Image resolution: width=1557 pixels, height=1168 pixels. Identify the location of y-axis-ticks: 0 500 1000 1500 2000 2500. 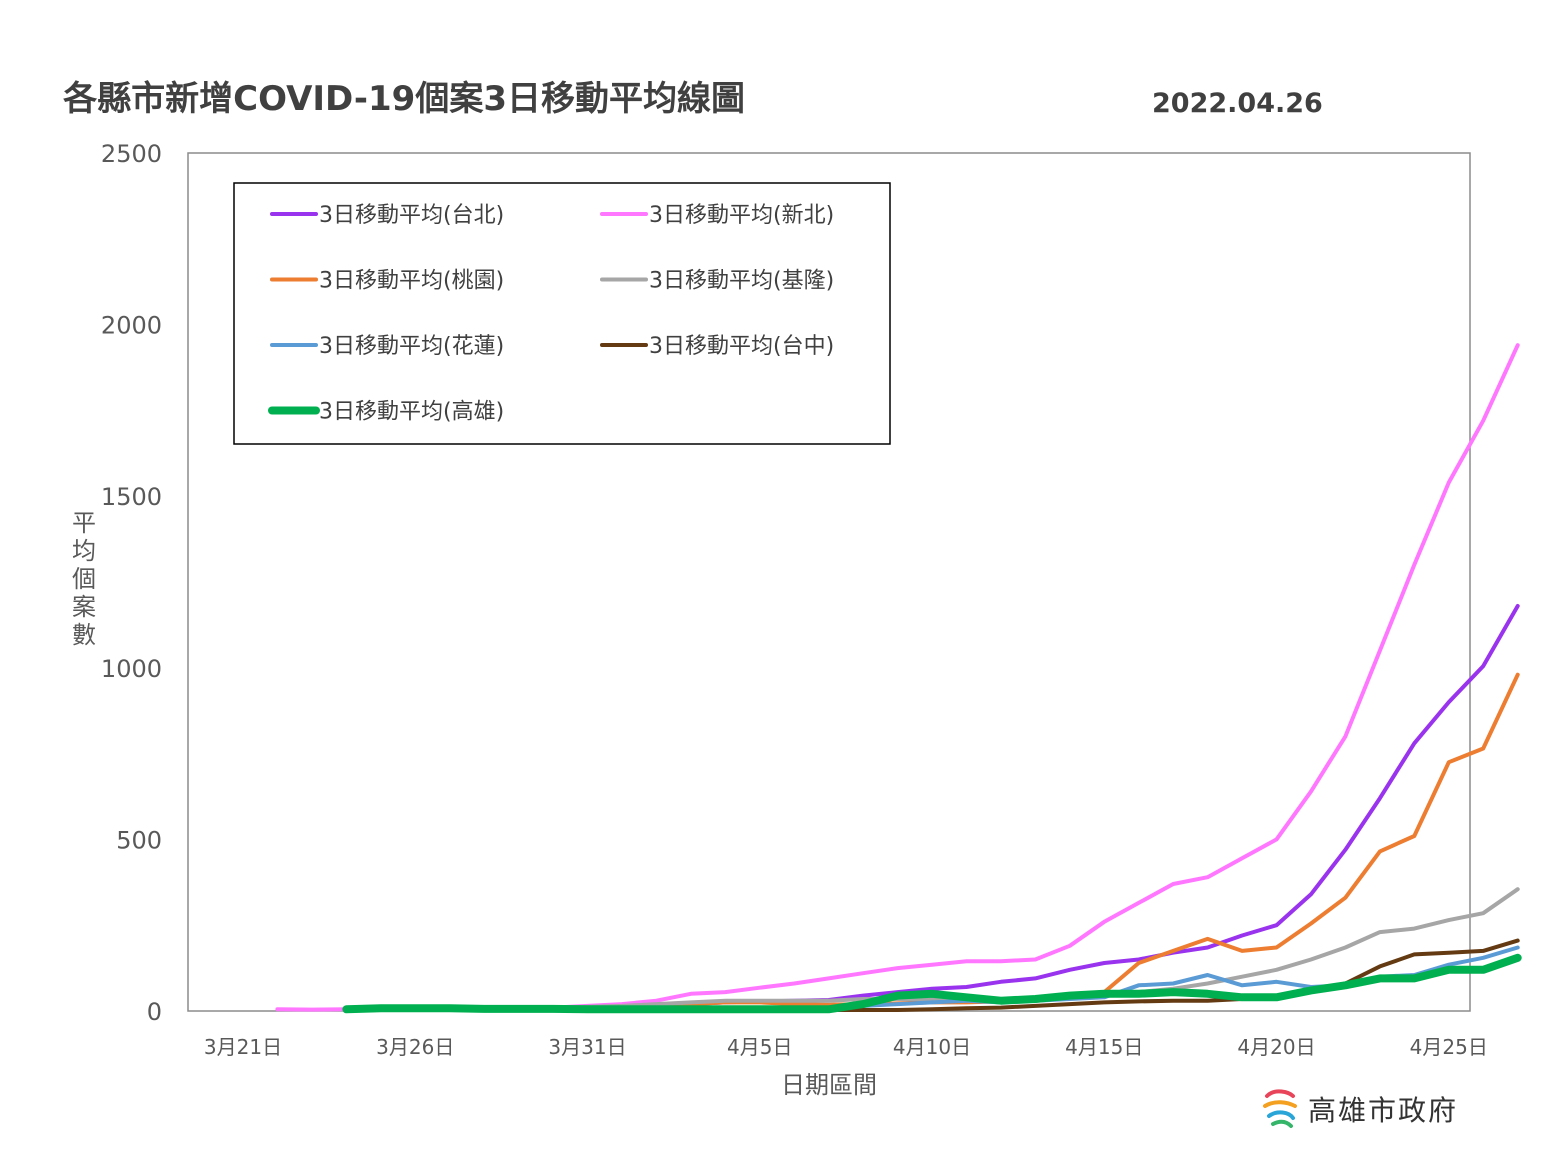
(131, 583).